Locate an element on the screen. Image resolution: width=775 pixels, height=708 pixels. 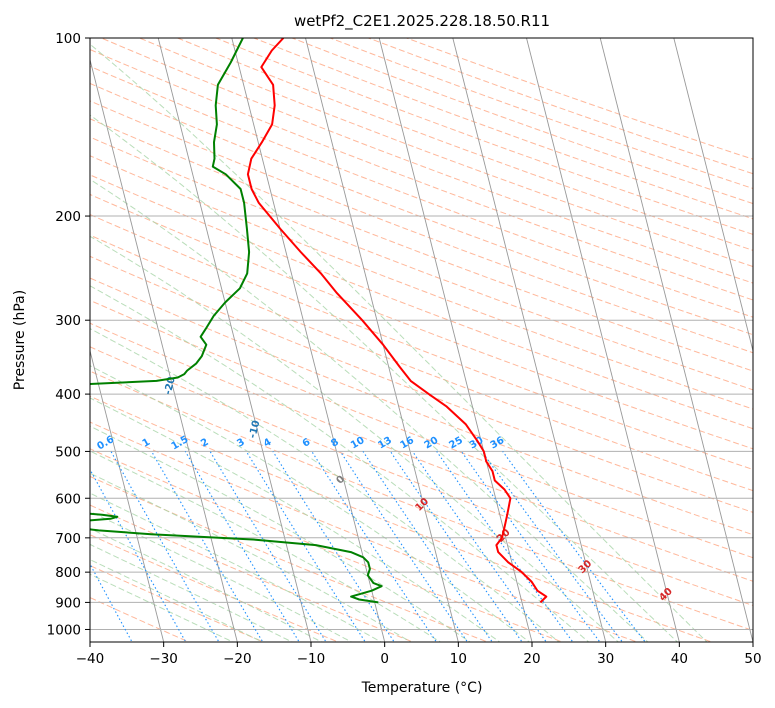
y-tick-label: 1000 is located at coordinates (64, 630).